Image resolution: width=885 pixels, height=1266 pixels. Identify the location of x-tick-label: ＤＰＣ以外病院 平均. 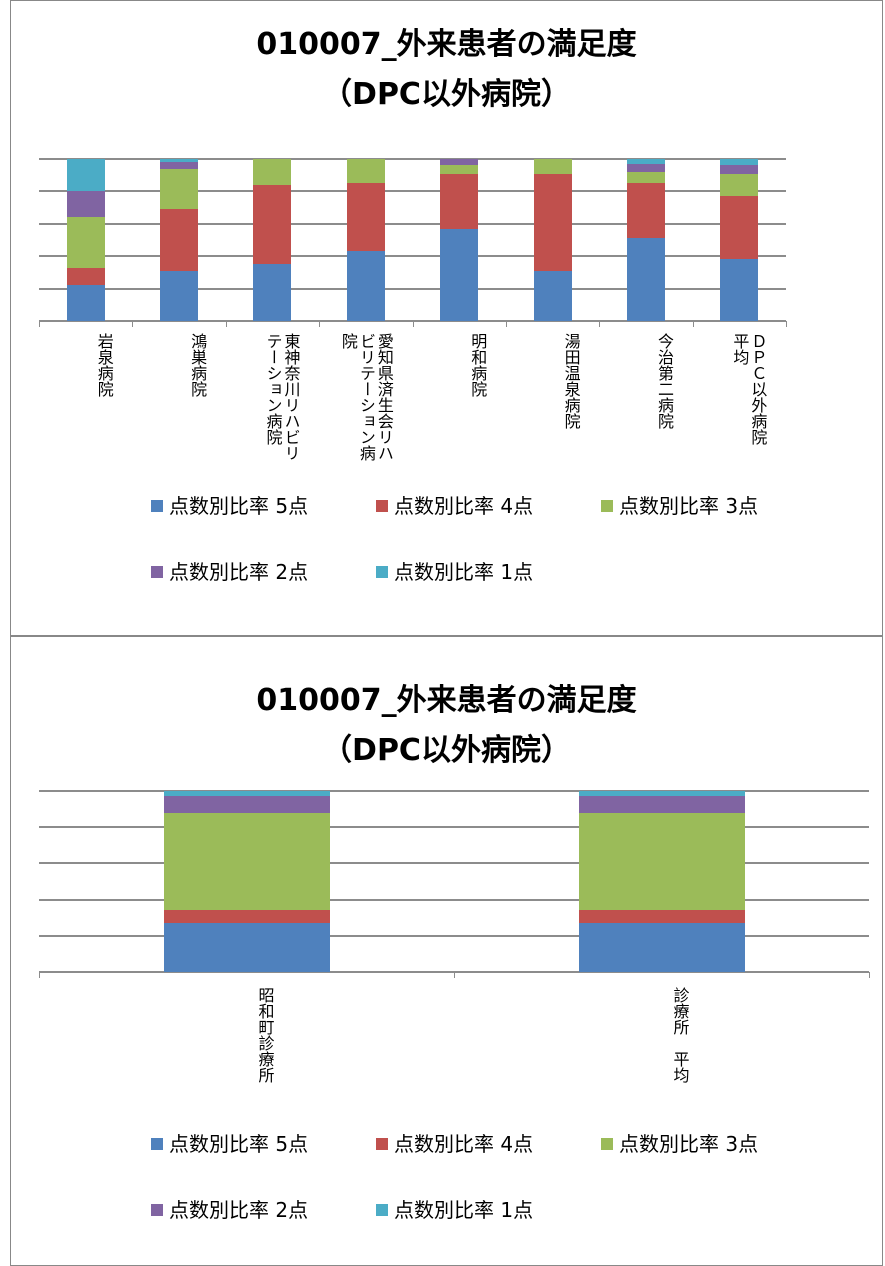
(749, 397).